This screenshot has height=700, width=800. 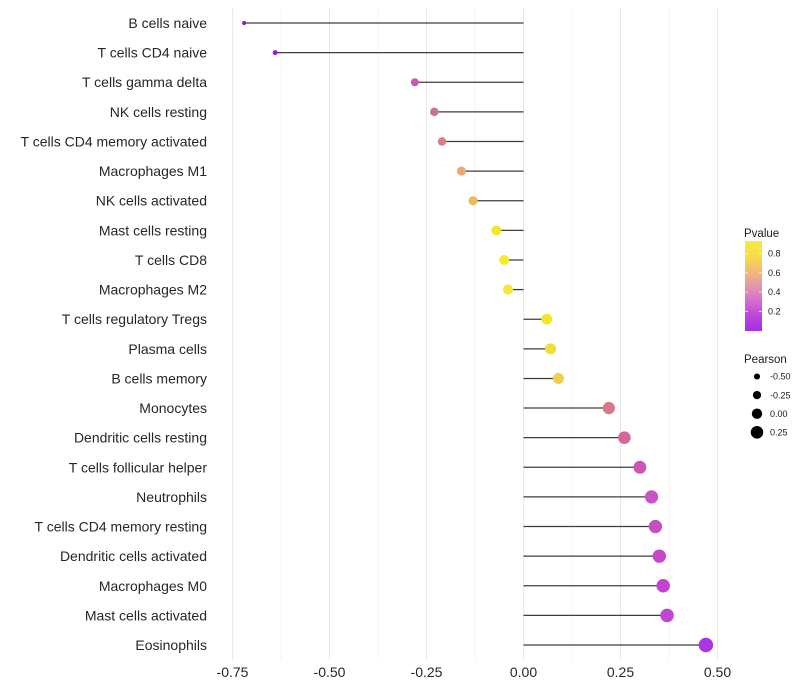 I want to click on category-label: Dendritic cells resting, so click(x=140, y=438).